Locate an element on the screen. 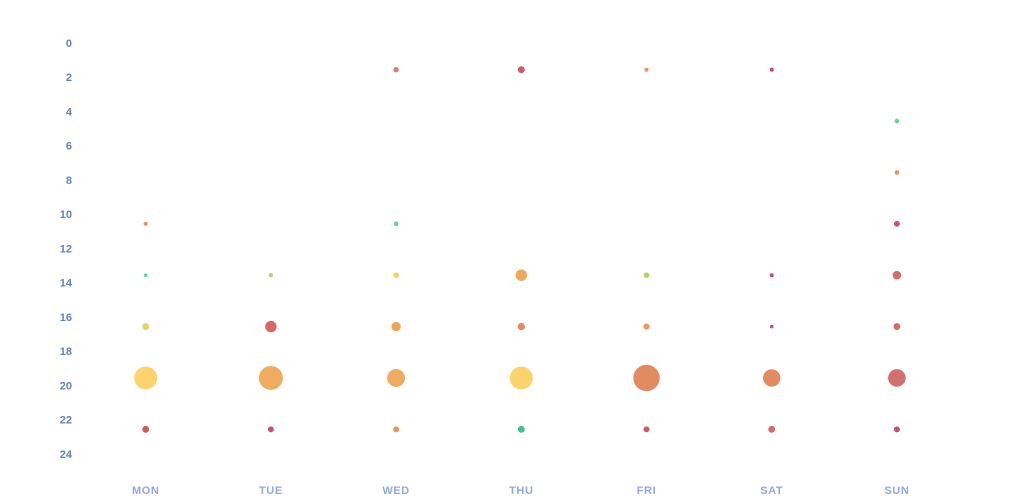 This screenshot has height=501, width=1024. y-axis-tick-label: 22 is located at coordinates (66, 421).